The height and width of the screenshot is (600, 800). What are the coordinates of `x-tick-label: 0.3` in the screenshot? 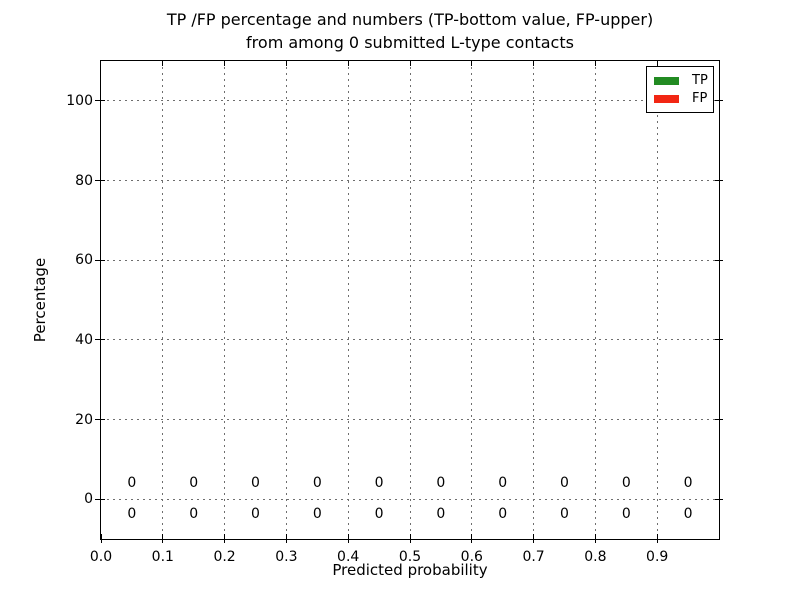 It's located at (286, 557).